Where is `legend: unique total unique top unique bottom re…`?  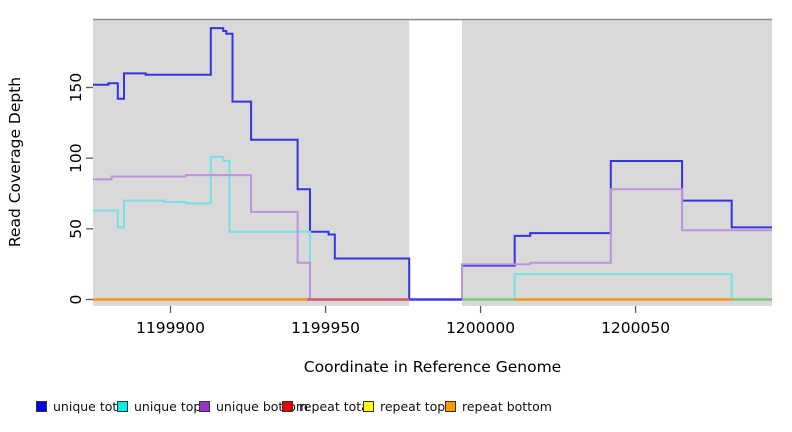 legend: unique total unique top unique bottom re… is located at coordinates (396, 409).